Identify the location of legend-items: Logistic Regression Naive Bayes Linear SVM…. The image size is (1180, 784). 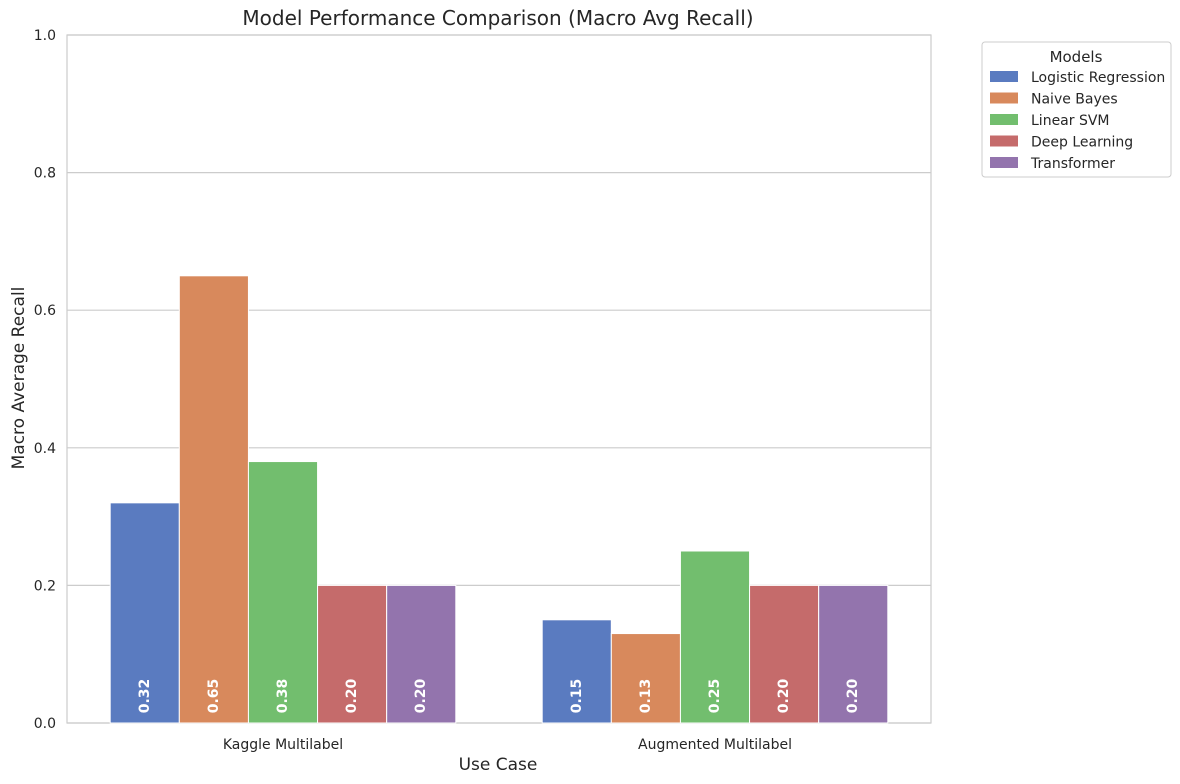
(1077, 121).